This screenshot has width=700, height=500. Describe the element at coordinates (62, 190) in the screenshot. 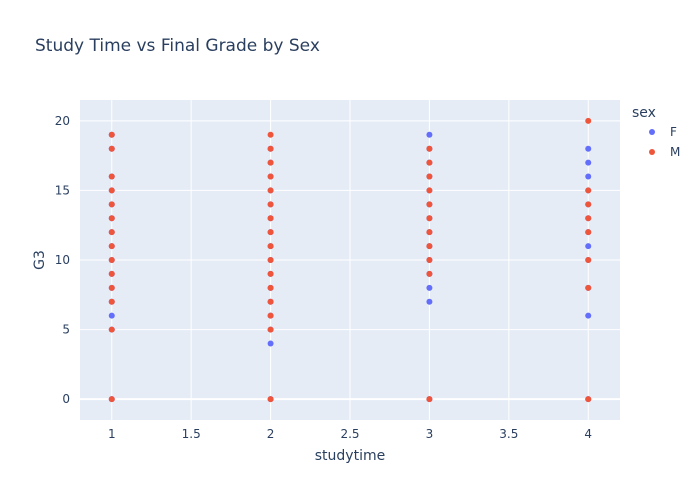

I see `y-tick-label: 15` at that location.